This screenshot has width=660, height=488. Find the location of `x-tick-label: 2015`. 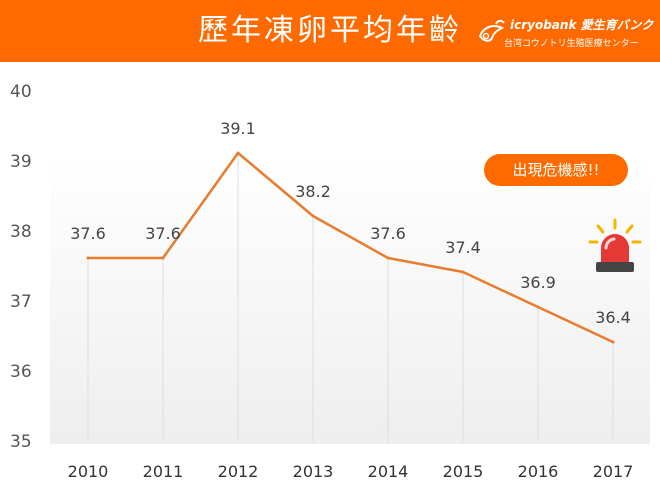

x-tick-label: 2015 is located at coordinates (463, 471).